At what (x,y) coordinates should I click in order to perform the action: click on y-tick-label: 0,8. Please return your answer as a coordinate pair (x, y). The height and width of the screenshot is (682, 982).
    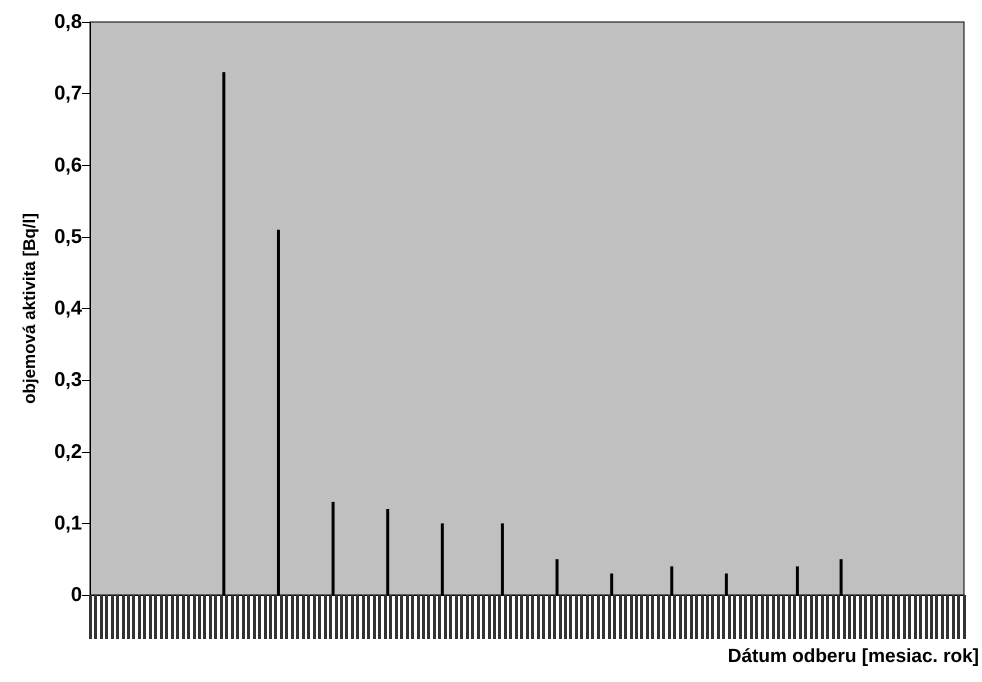
    Looking at the image, I should click on (68, 22).